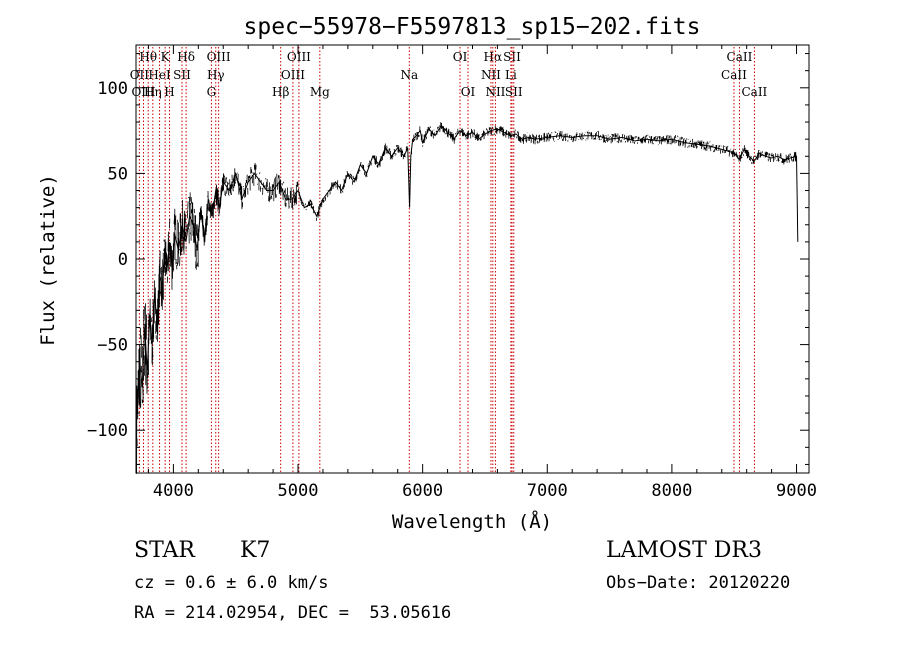 Image resolution: width=900 pixels, height=649 pixels. I want to click on object-subclass: K7, so click(255, 550).